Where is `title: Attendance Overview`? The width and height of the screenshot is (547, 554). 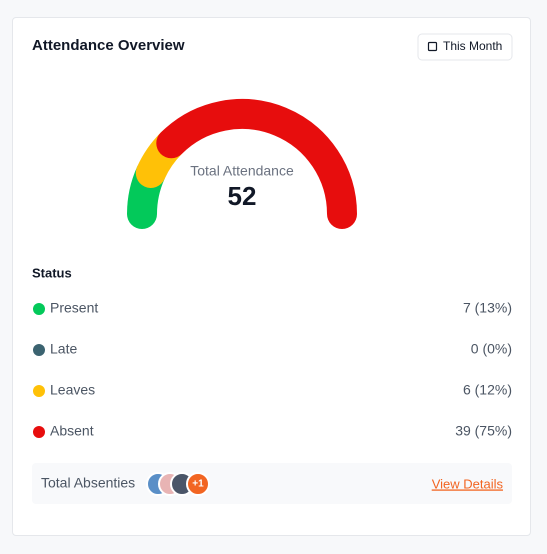
title: Attendance Overview is located at coordinates (108, 45).